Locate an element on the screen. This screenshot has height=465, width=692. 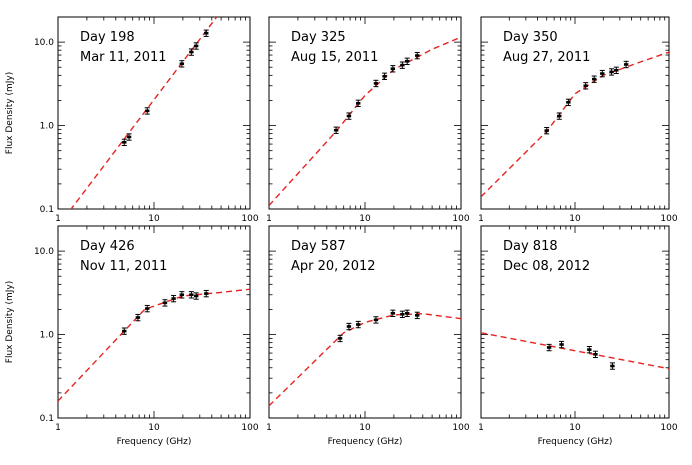
panel-day-label: Day 325 is located at coordinates (318, 37).